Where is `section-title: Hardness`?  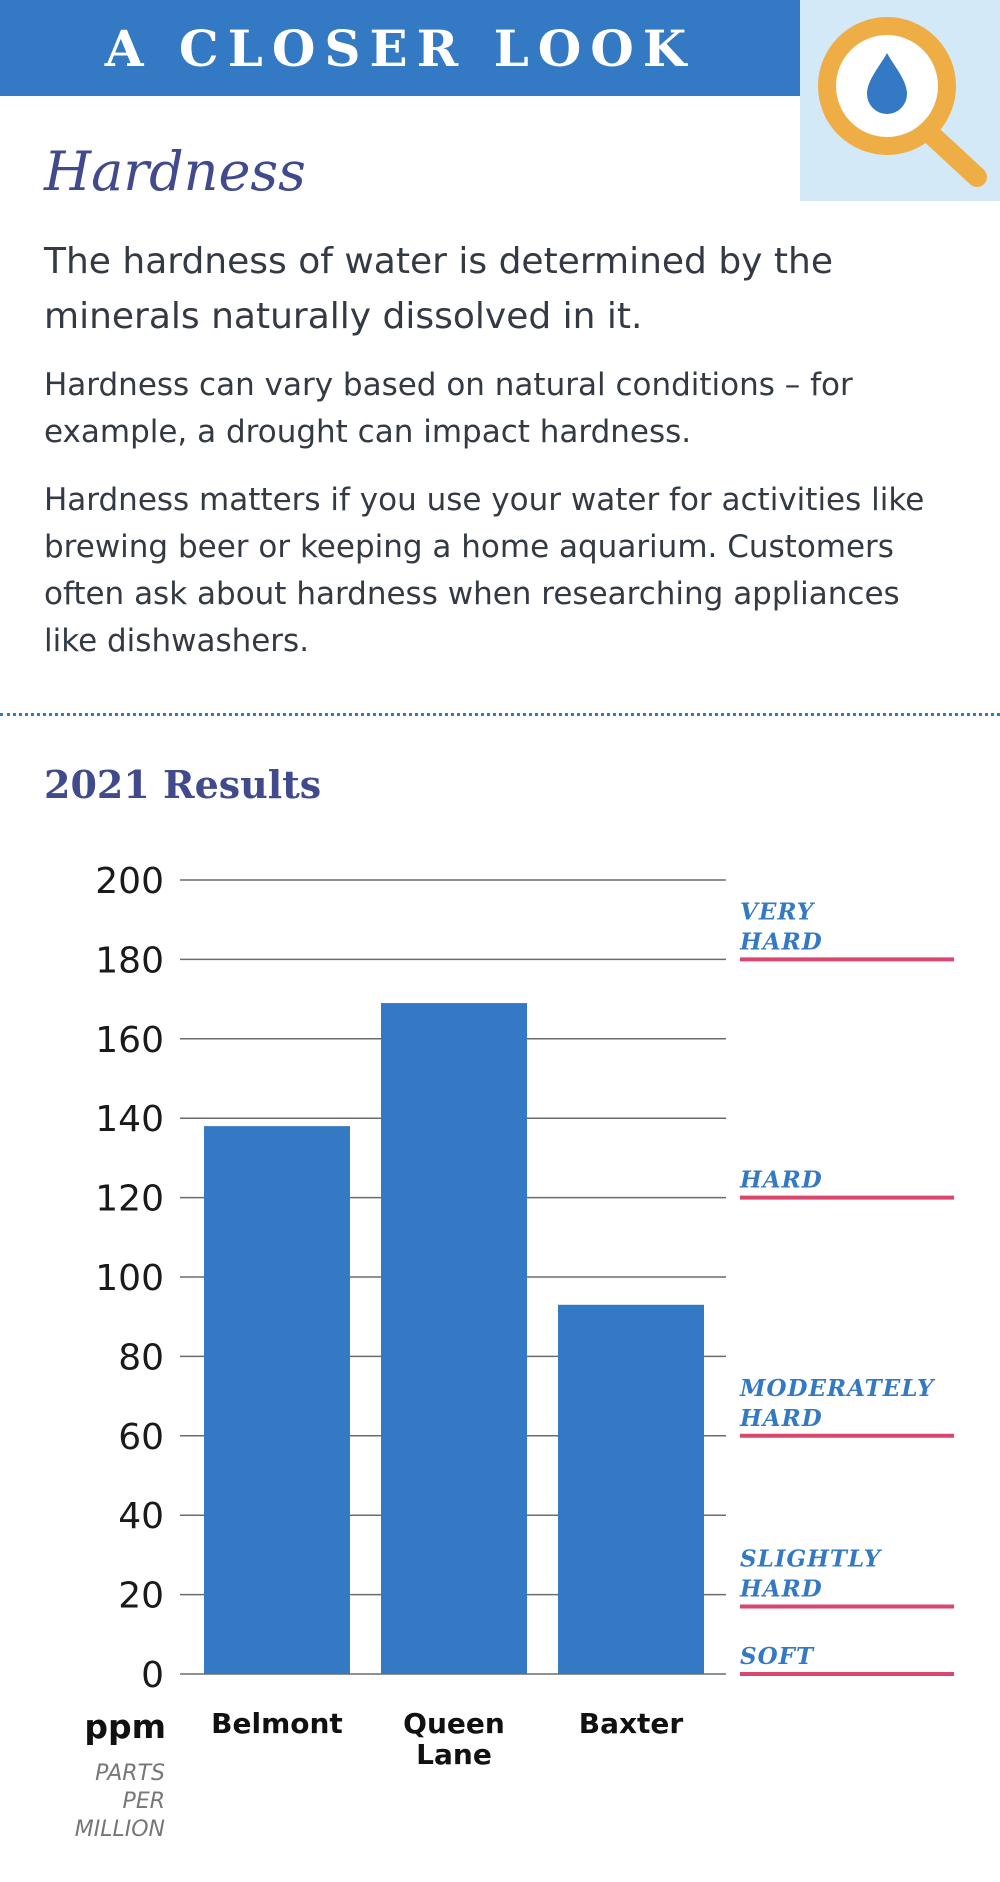
section-title: Hardness is located at coordinates (175, 171).